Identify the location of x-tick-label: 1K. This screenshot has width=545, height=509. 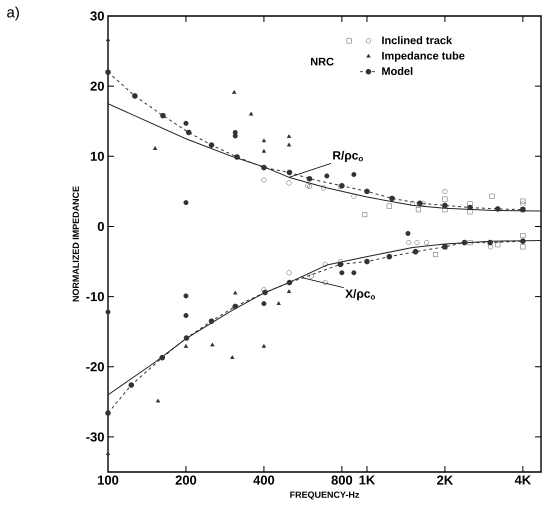
(368, 480).